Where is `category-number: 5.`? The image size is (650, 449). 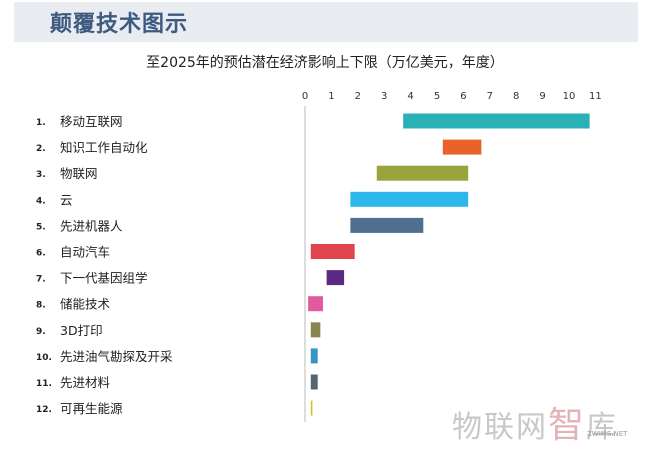 category-number: 5. is located at coordinates (41, 227).